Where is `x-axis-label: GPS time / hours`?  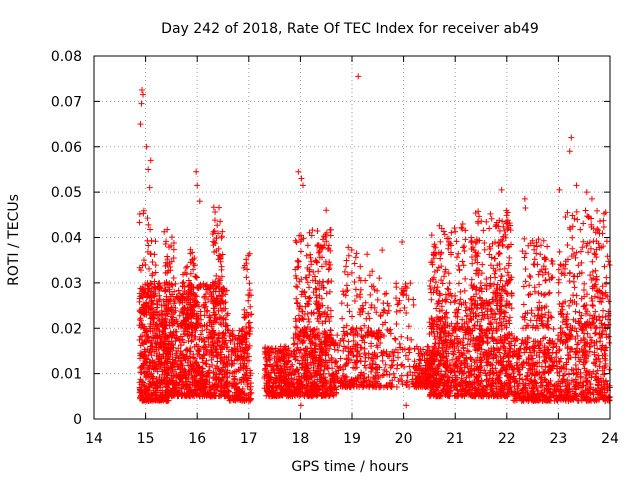 x-axis-label: GPS time / hours is located at coordinates (349, 467).